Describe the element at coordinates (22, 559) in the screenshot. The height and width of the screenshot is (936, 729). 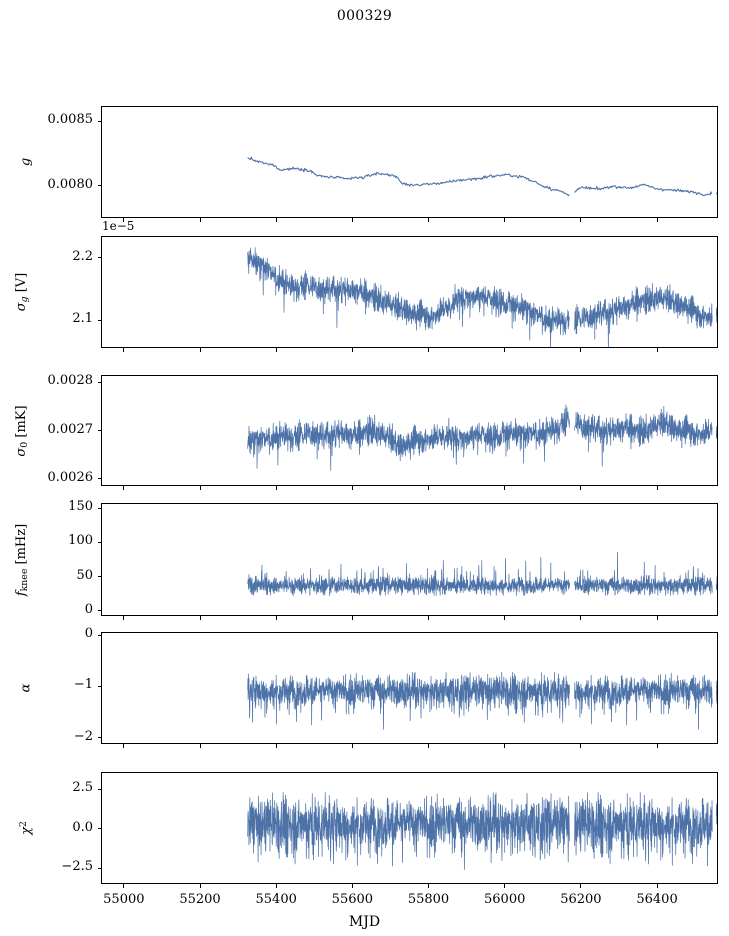
I see `y-axis-label-f-knee: fknee [mHz]` at that location.